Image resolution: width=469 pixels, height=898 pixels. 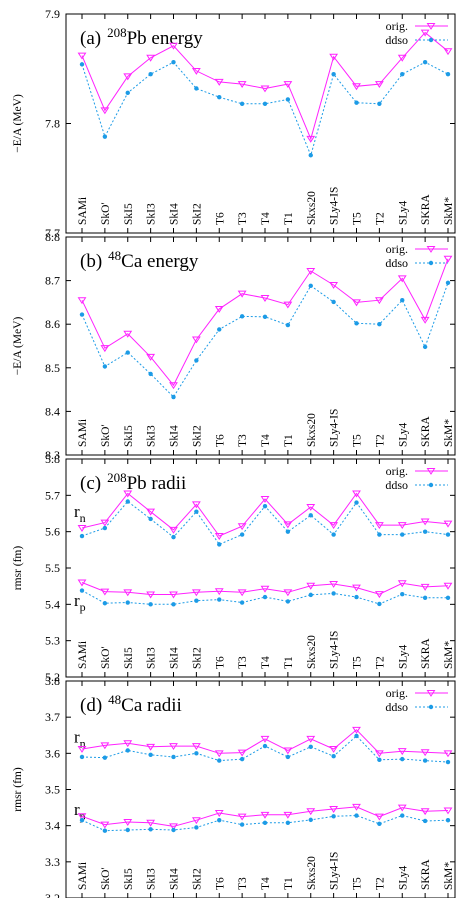 I want to click on category-label: SkI3, so click(x=152, y=879).